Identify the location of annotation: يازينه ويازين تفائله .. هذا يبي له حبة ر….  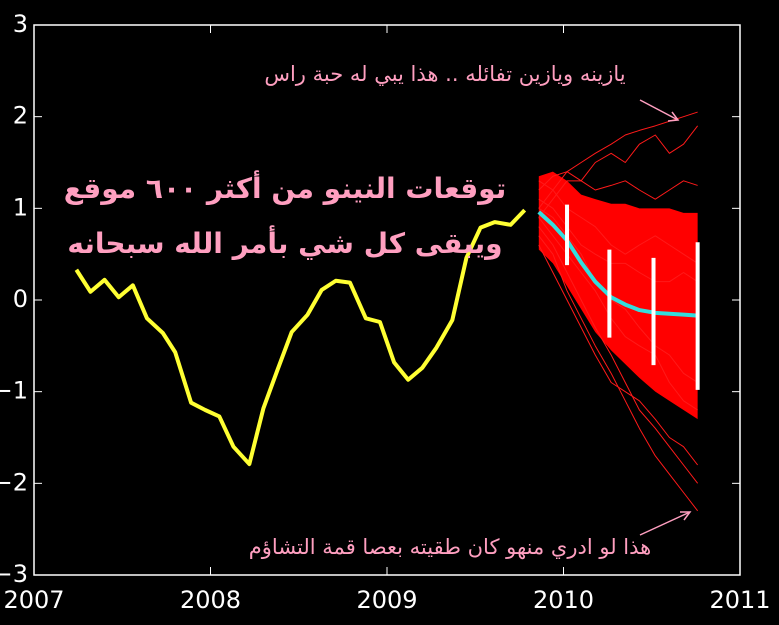
(444, 74).